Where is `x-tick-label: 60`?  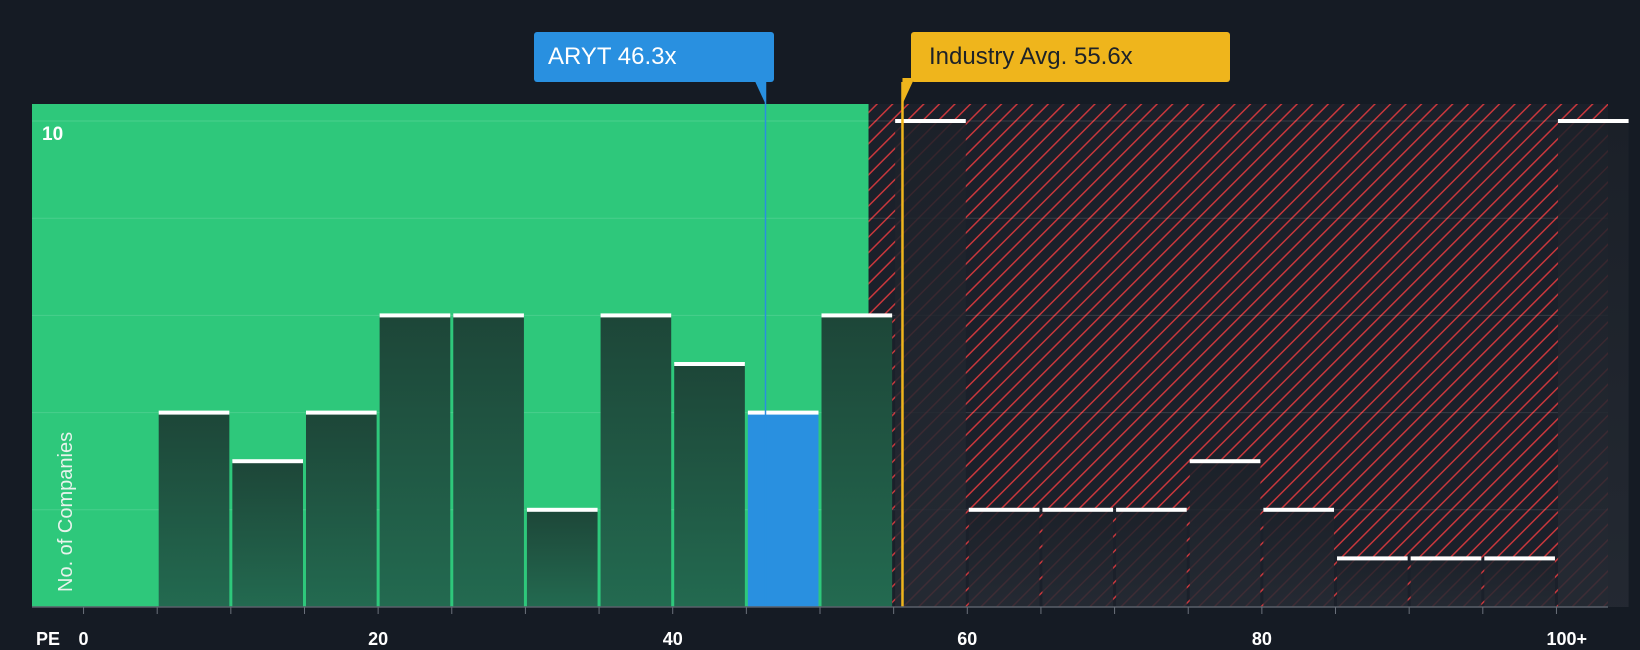
x-tick-label: 60 is located at coordinates (967, 639).